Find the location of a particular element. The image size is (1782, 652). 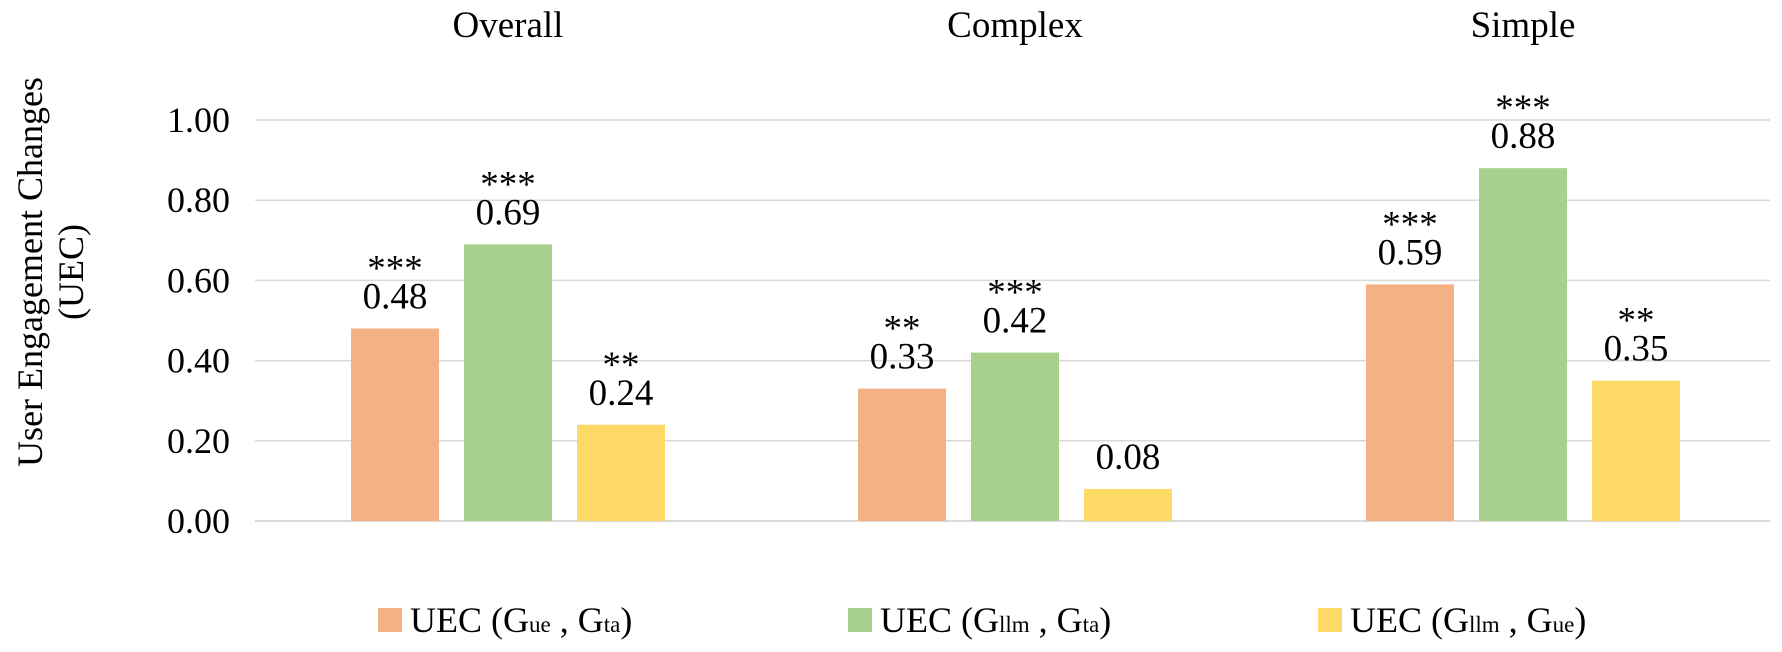

y-tick-label: 0.00 is located at coordinates (198, 521).